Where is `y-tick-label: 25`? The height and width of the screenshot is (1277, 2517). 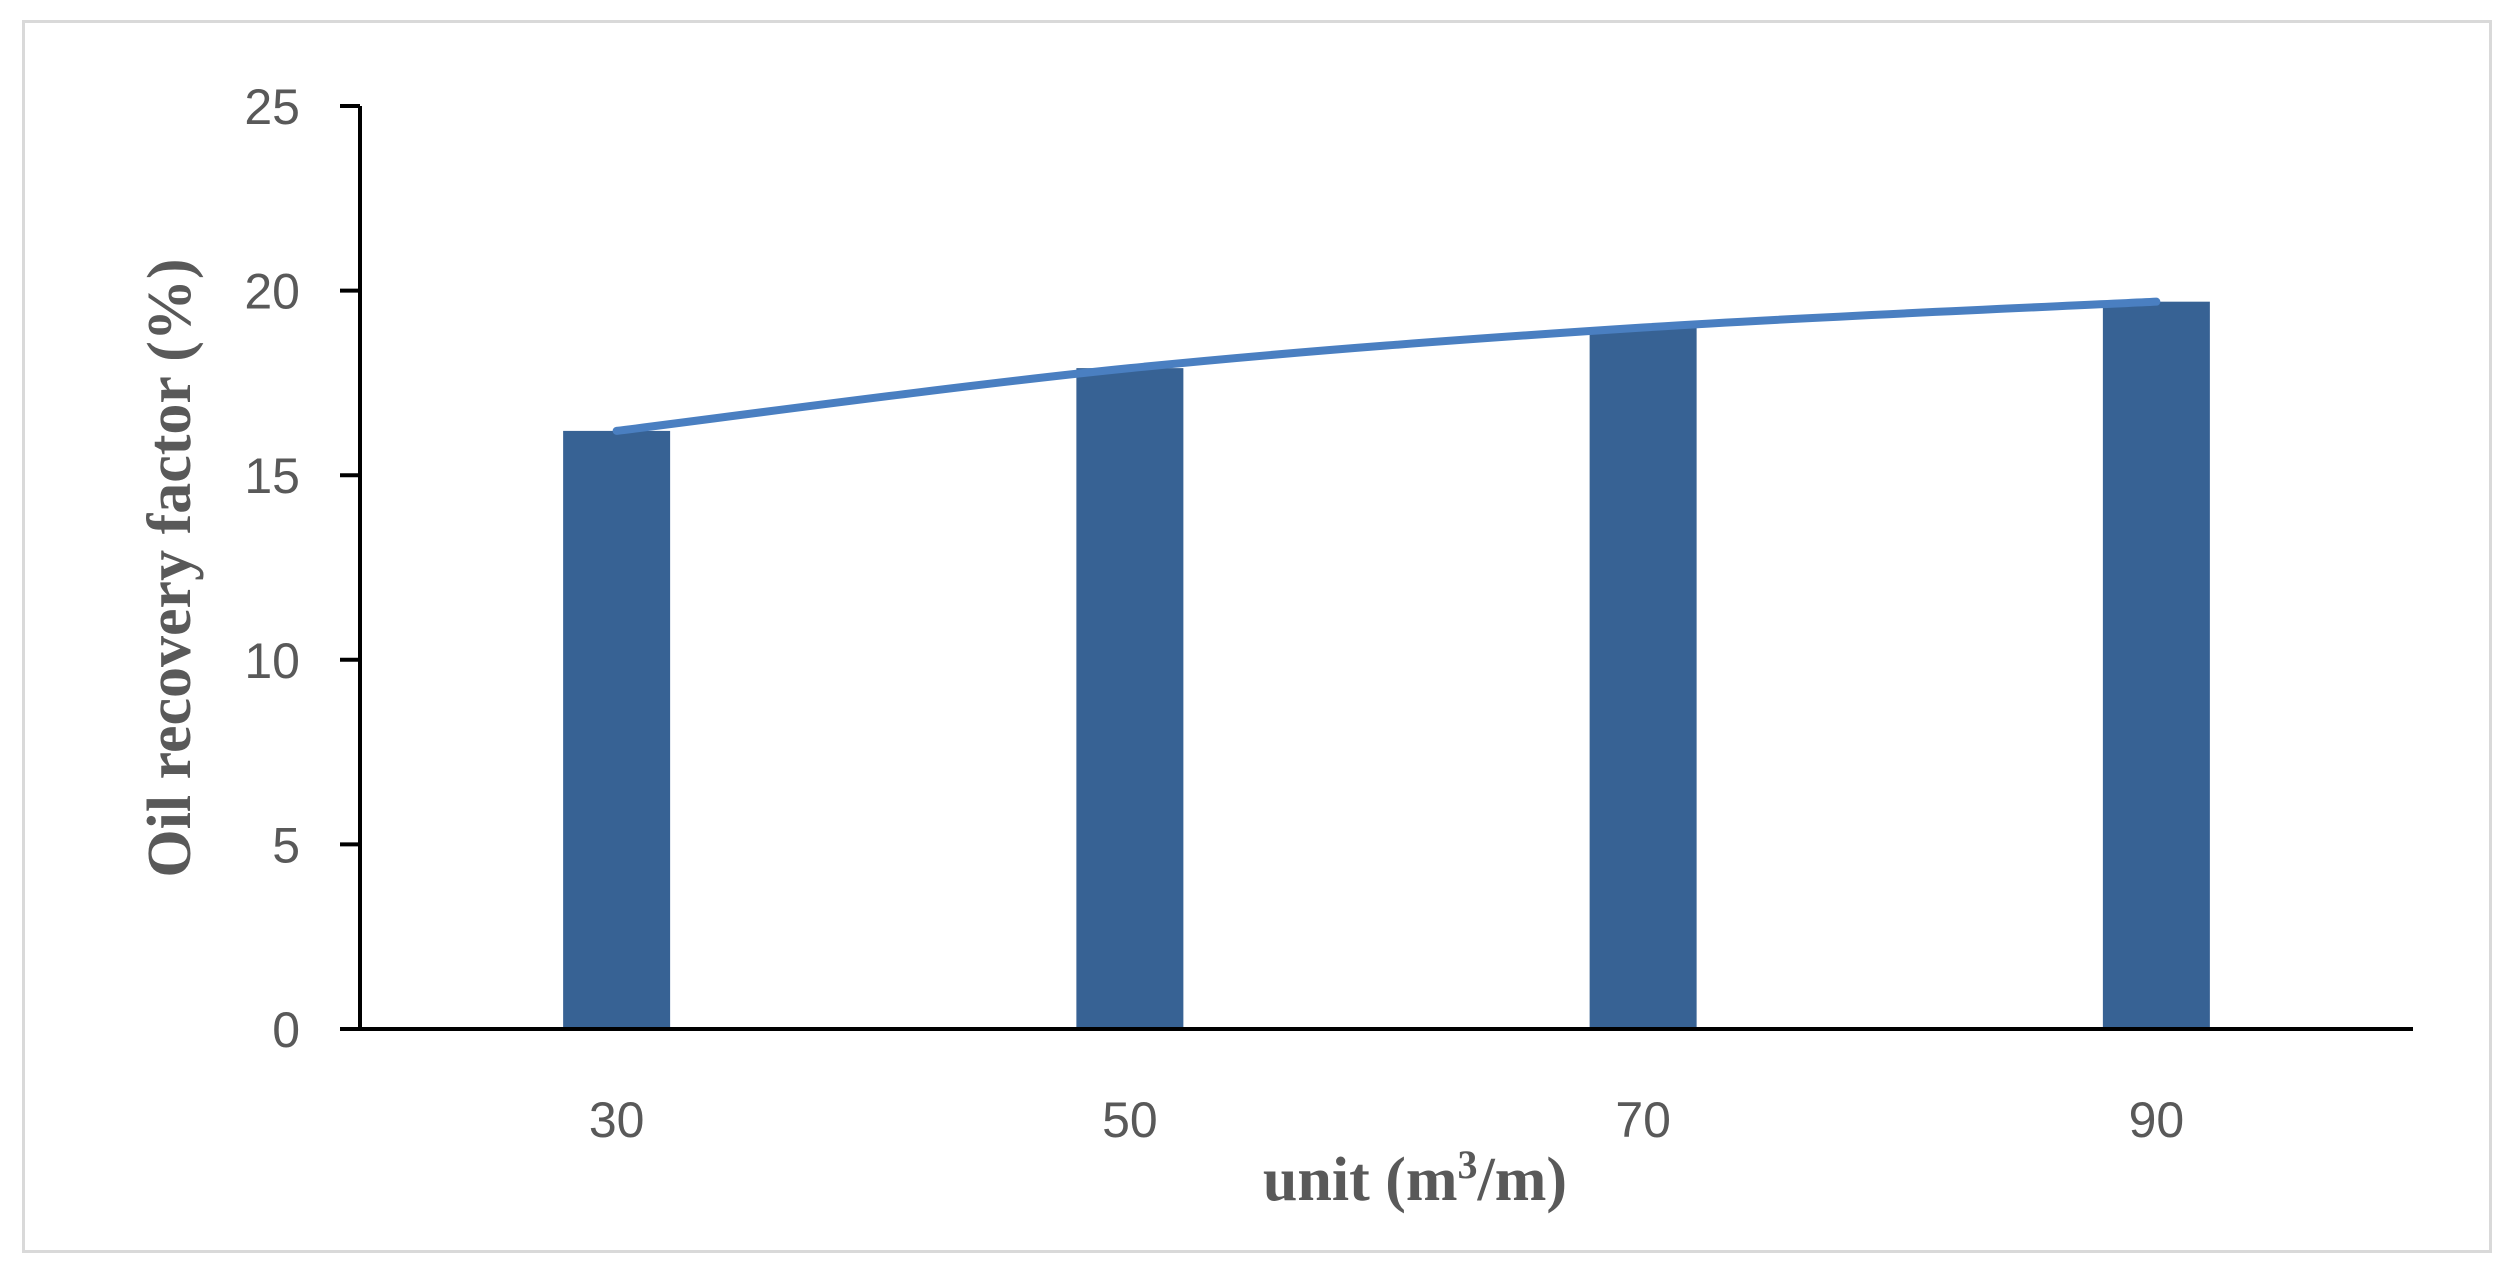
y-tick-label: 25 is located at coordinates (272, 107).